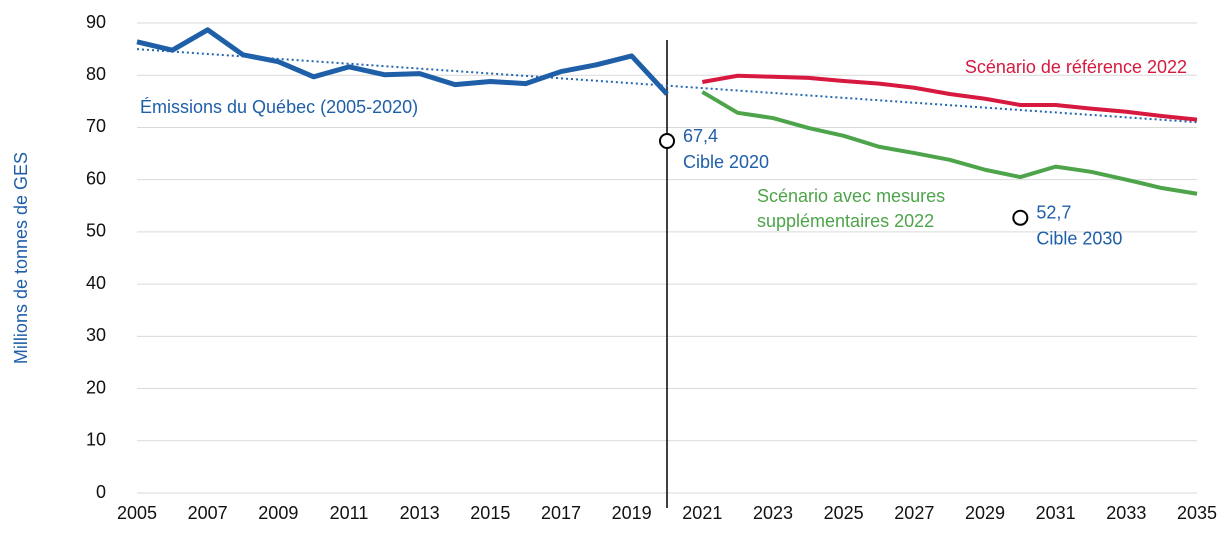  What do you see at coordinates (21, 258) in the screenshot?
I see `y-axis-title: Millions de tonnes de GES` at bounding box center [21, 258].